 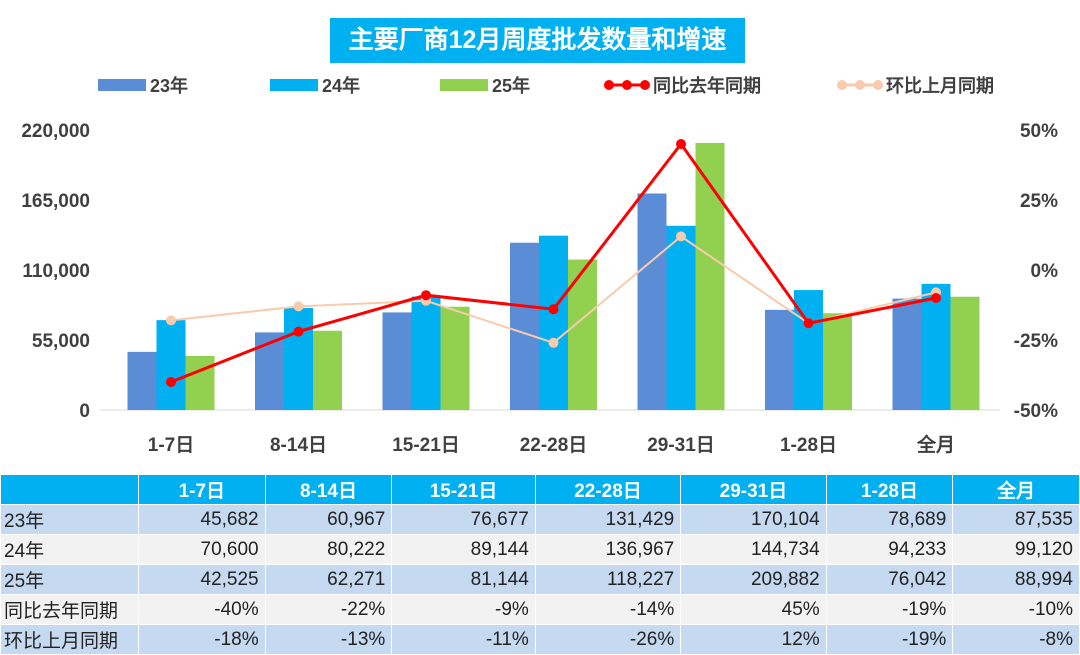 What do you see at coordinates (202, 549) in the screenshot?
I see `table-cell: 70,600` at bounding box center [202, 549].